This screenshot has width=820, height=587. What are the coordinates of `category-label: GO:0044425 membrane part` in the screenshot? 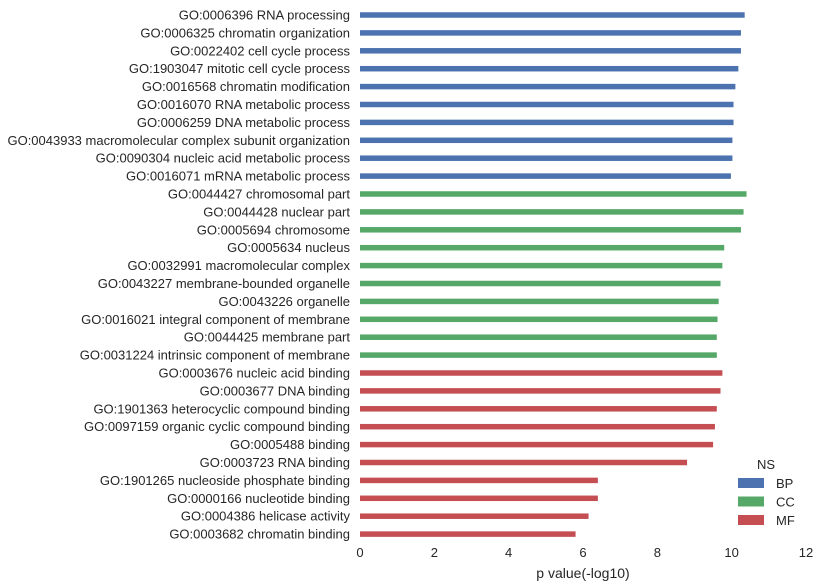 It's located at (267, 337).